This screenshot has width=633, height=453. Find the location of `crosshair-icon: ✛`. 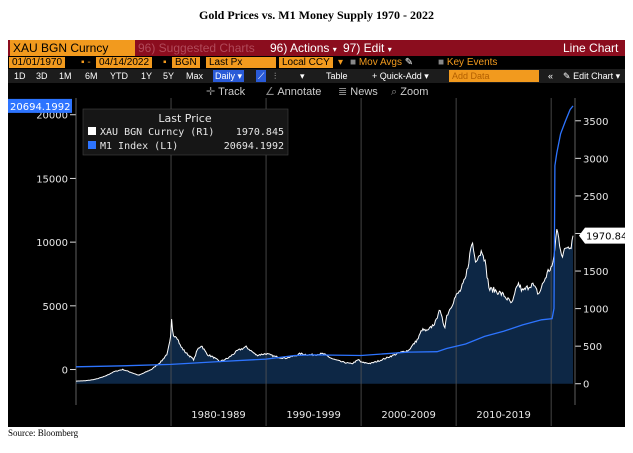

crosshair-icon: ✛ is located at coordinates (211, 92).